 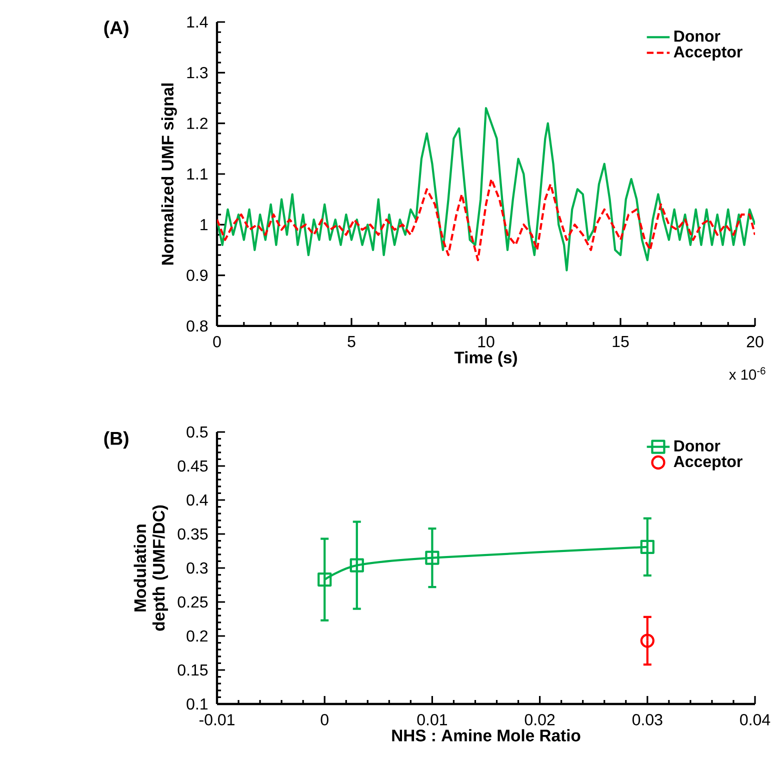 I want to click on y-tick-label: 0.2, so click(x=197, y=636).